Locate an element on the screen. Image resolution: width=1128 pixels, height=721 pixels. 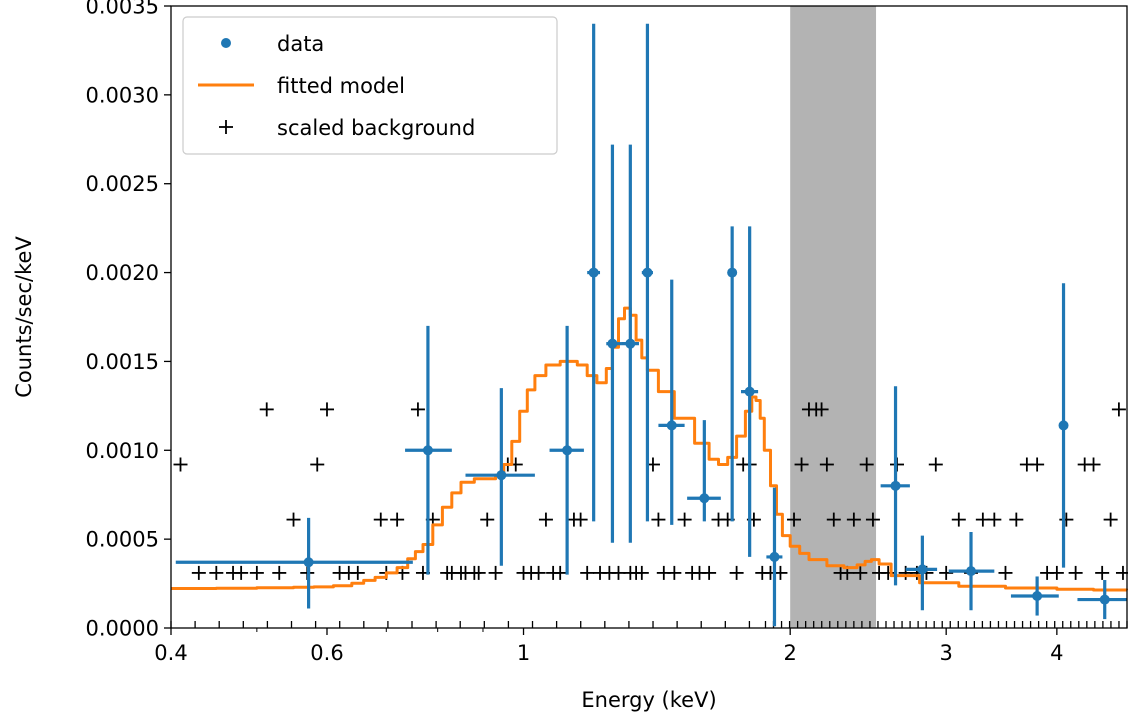
x-axis-label: Energy (keV) is located at coordinates (648, 700).